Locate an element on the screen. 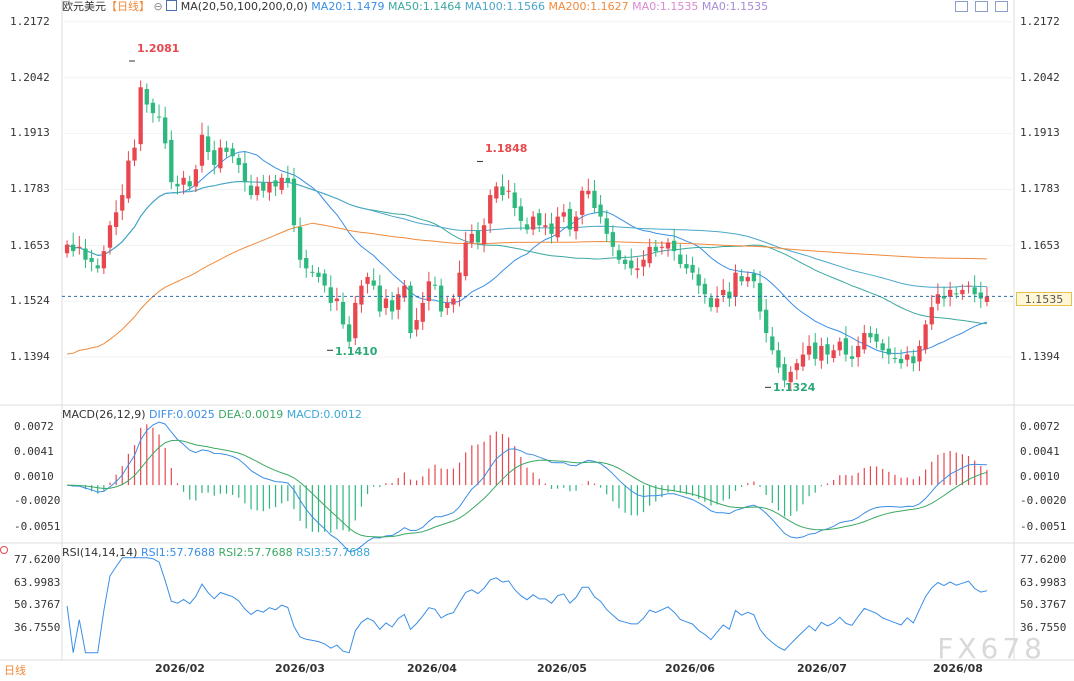 Image resolution: width=1074 pixels, height=681 pixels. settings-icon is located at coordinates (961, 6).